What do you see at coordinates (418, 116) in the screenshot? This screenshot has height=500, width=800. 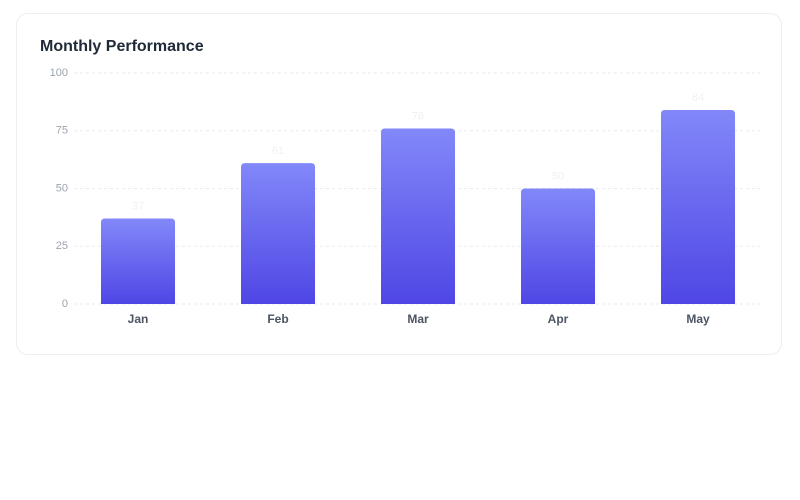 I see `value-label: 76` at bounding box center [418, 116].